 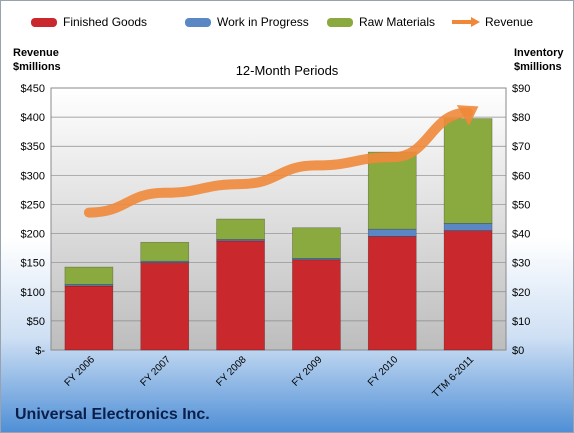 What do you see at coordinates (36, 322) in the screenshot?
I see `left-tick-label: $50` at bounding box center [36, 322].